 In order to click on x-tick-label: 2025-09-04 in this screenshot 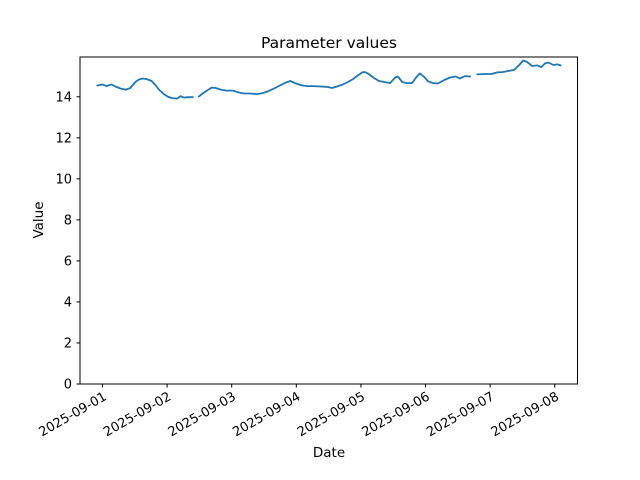, I will do `click(266, 414)`.